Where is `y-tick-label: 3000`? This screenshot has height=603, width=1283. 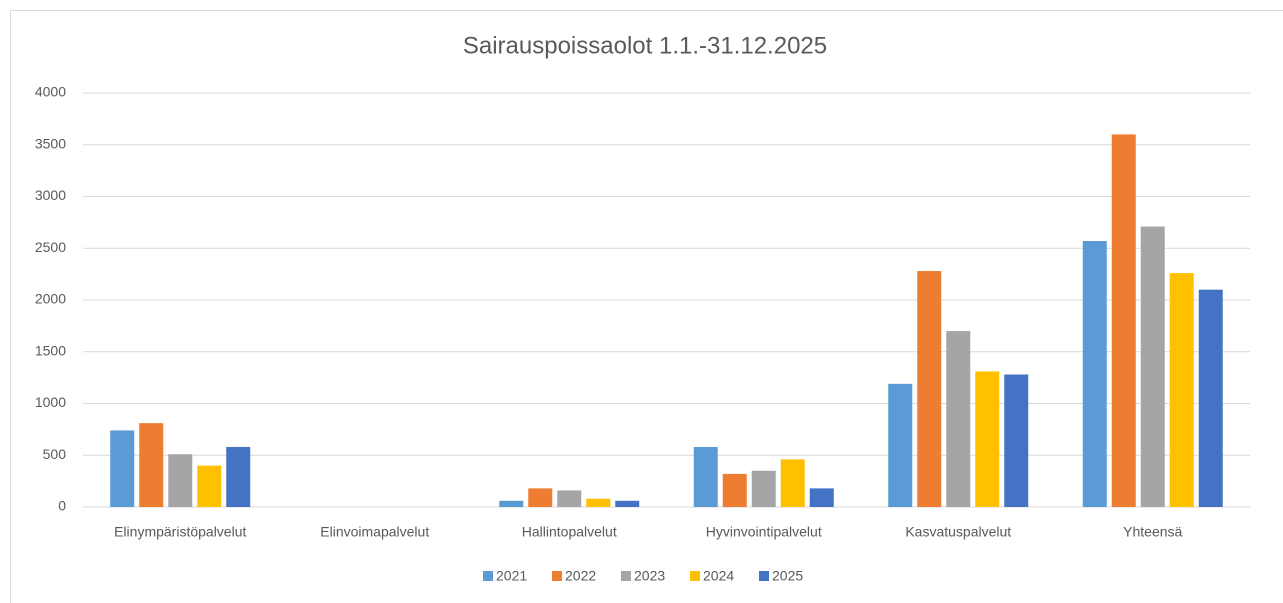
y-tick-label: 3000 is located at coordinates (50, 195).